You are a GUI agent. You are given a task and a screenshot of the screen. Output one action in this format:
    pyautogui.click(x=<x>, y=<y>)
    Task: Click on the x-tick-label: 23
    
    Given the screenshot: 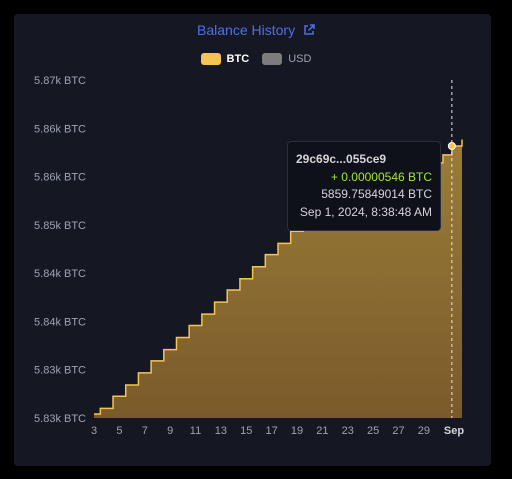 What is the action you would take?
    pyautogui.click(x=348, y=431)
    